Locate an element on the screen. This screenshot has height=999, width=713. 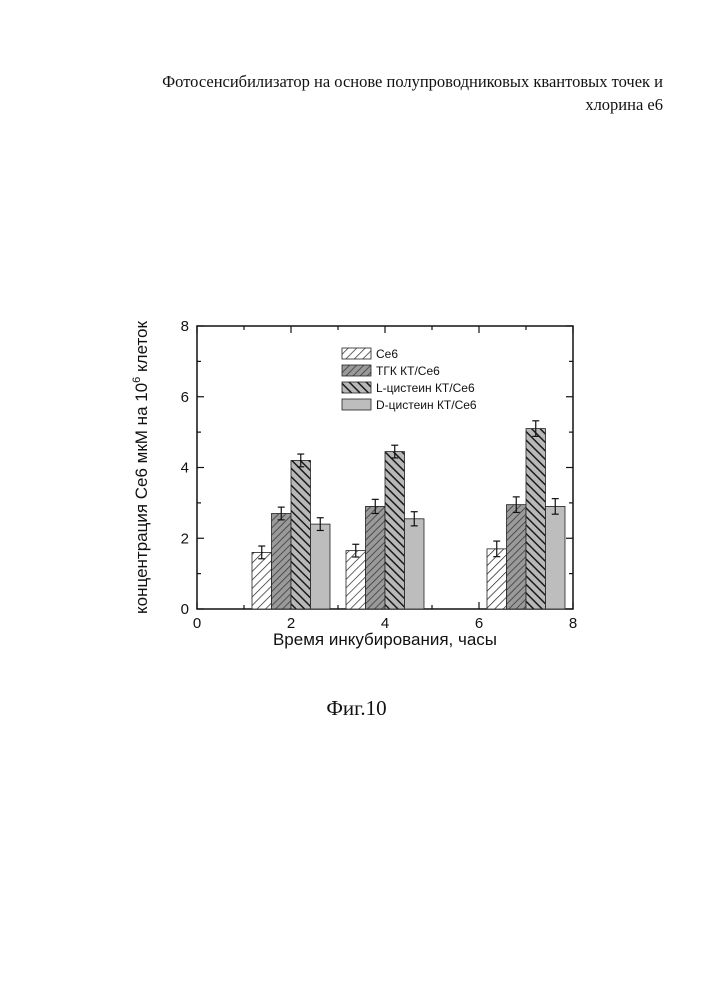
figure-caption: Фиг.10 is located at coordinates (356, 708).